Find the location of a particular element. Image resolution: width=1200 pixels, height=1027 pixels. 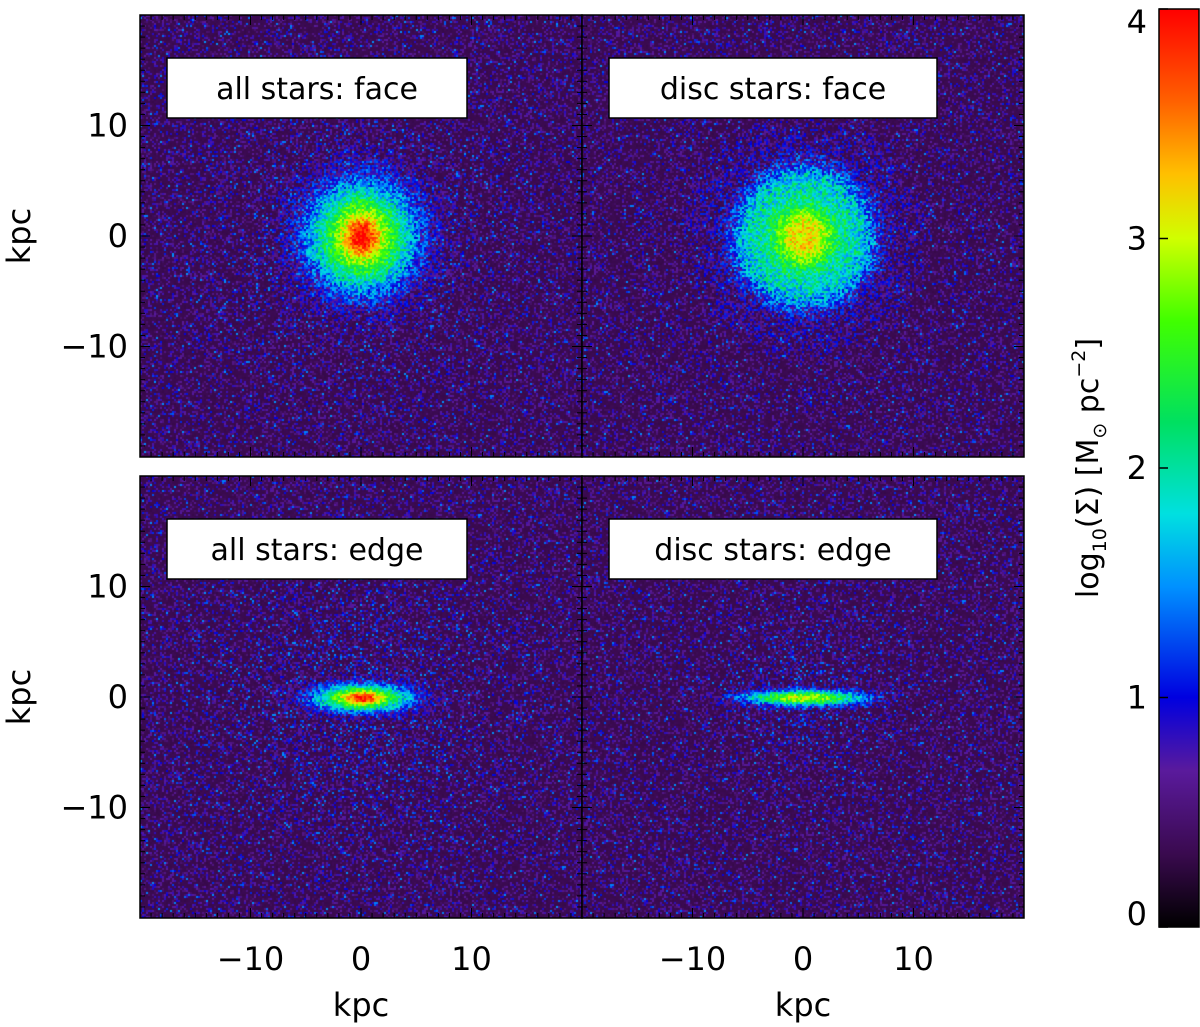

colorbar-label-end: ] is located at coordinates (1088, 344).